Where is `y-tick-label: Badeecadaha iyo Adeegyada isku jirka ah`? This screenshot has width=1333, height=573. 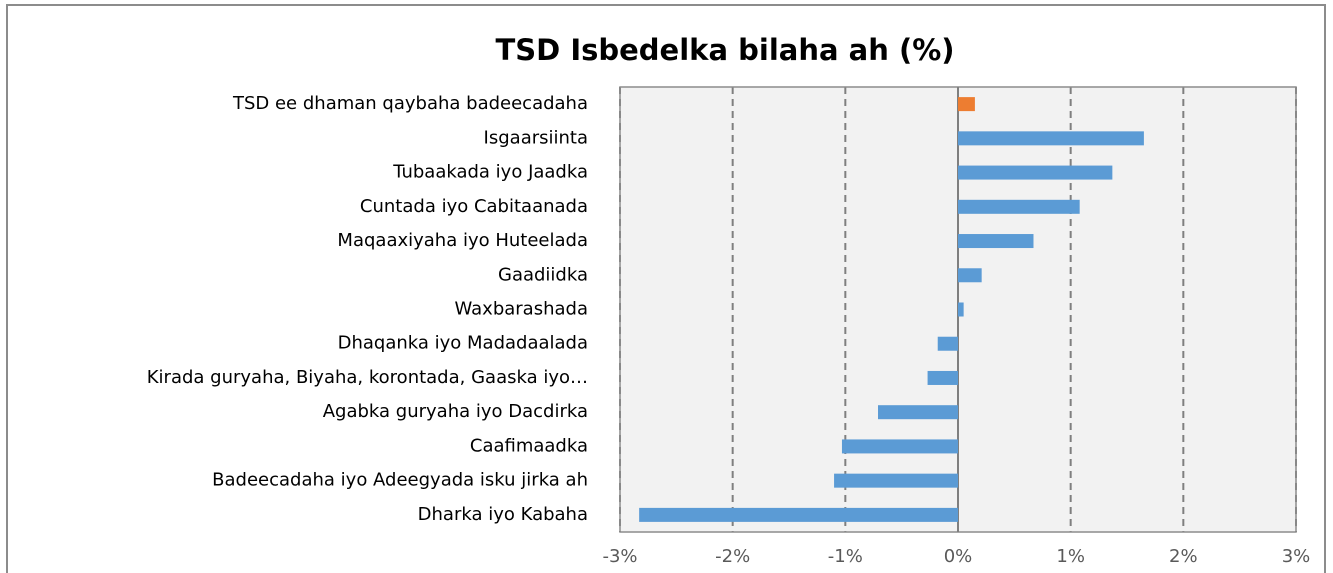 y-tick-label: Badeecadaha iyo Adeegyada isku jirka ah is located at coordinates (400, 480).